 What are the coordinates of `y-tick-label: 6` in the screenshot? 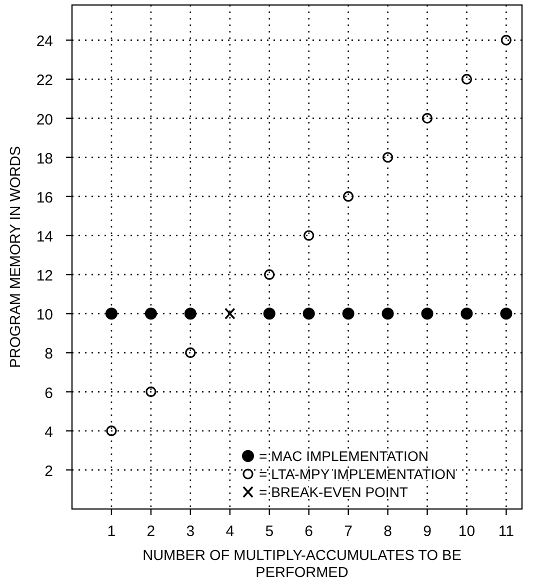 It's located at (48, 393).